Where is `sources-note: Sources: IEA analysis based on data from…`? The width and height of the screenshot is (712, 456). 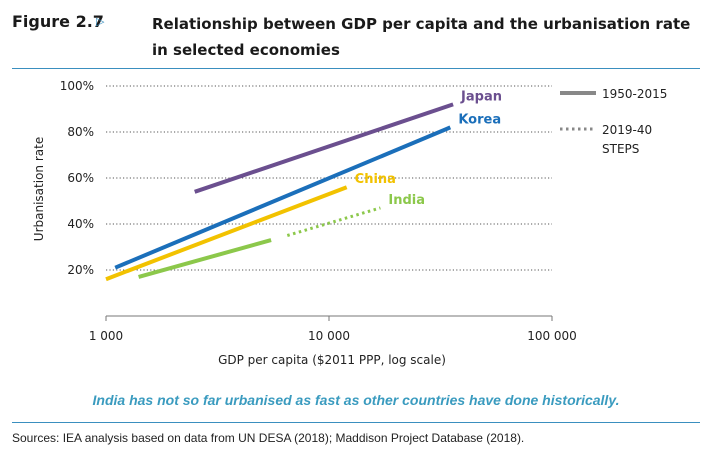
sources-note: Sources: IEA analysis based on data from… is located at coordinates (268, 438).